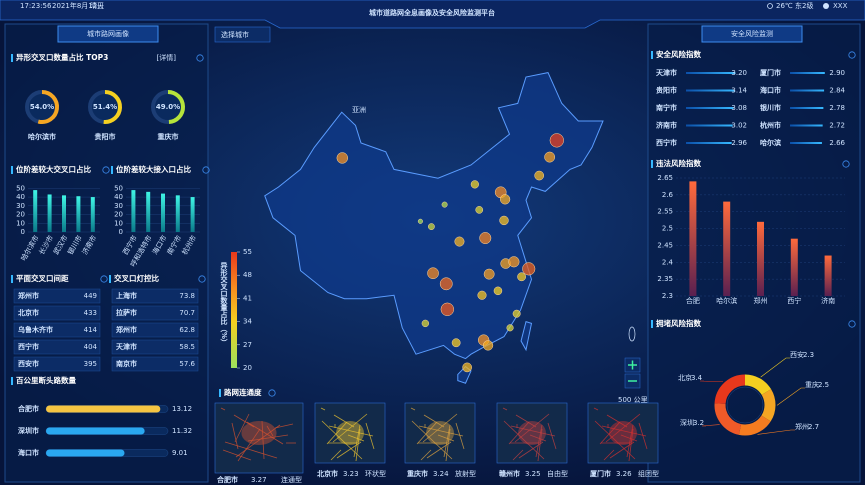  I want to click on network-type: 组团型, so click(648, 473).